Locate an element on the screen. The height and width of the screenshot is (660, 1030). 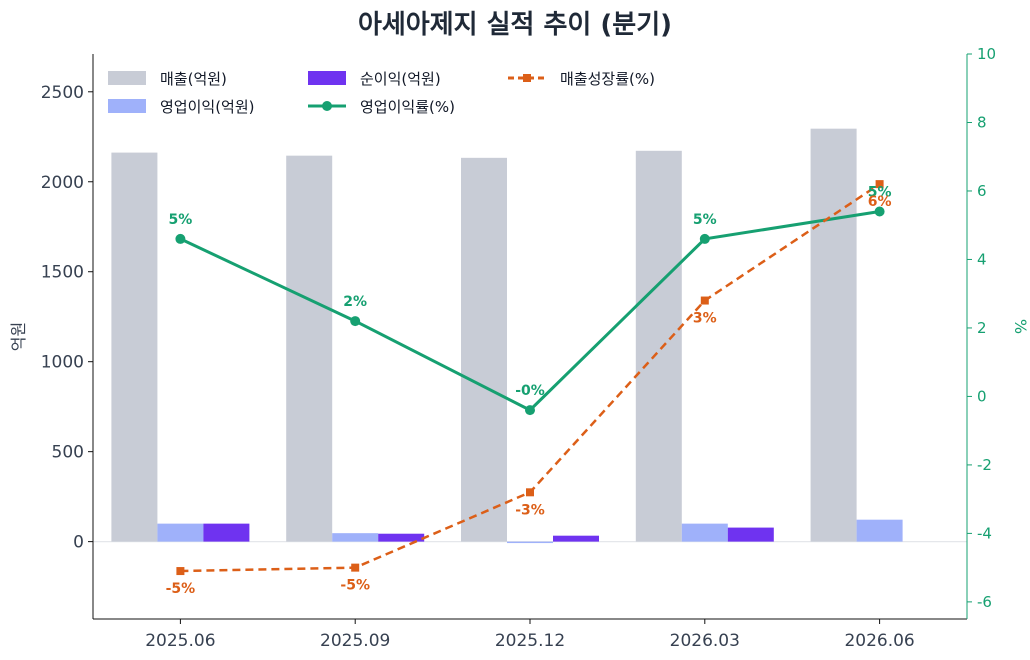
legend-label: 매출성장률(%) is located at coordinates (607, 79).